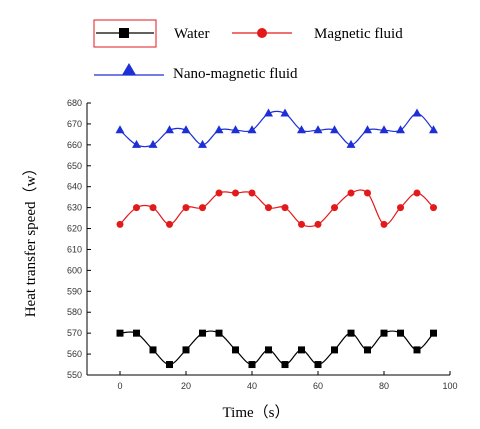 The image size is (480, 429). What do you see at coordinates (191, 34) in the screenshot?
I see `legend-water-label: Water` at bounding box center [191, 34].